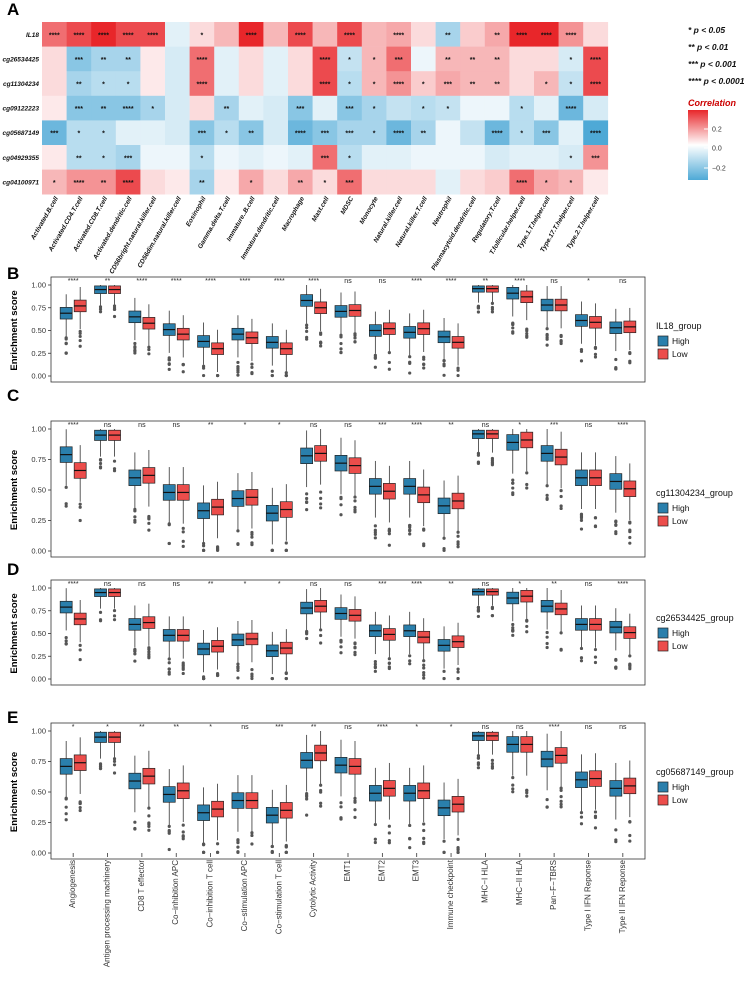 The height and width of the screenshot is (991, 745). I want to click on heatmap-star: ***, so click(300, 109).